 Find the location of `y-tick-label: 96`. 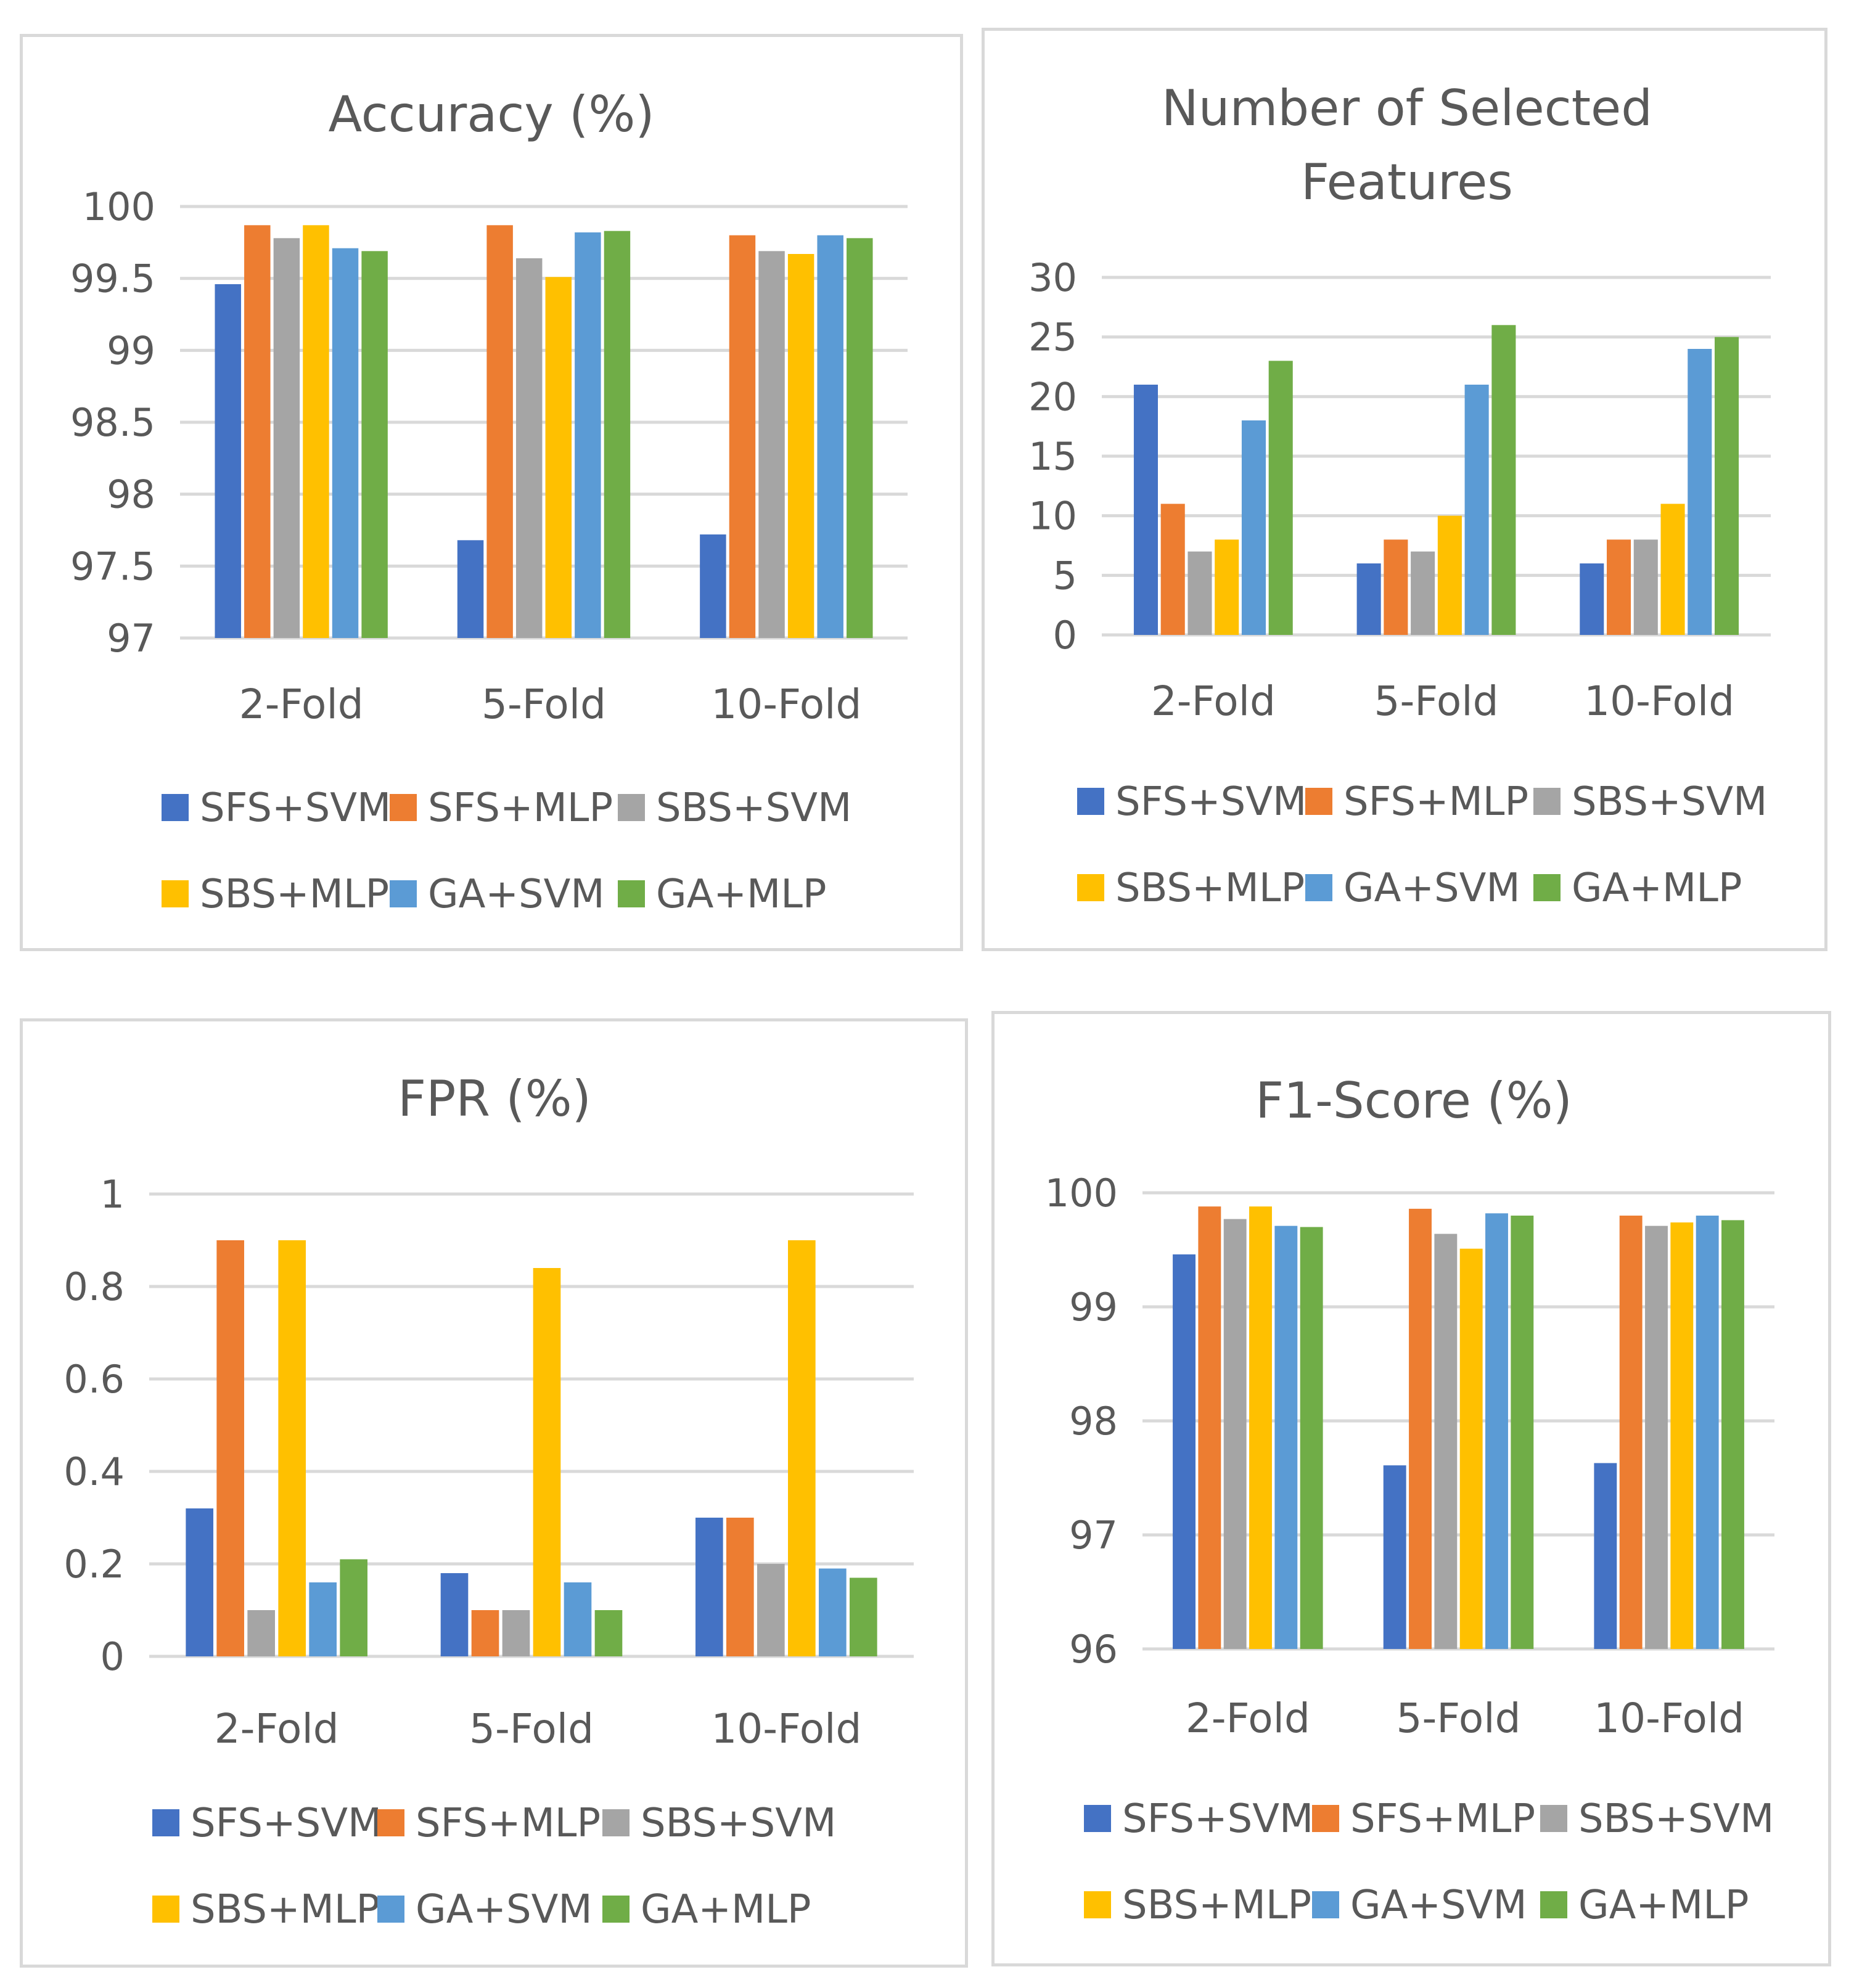

y-tick-label: 96 is located at coordinates (1093, 1650).